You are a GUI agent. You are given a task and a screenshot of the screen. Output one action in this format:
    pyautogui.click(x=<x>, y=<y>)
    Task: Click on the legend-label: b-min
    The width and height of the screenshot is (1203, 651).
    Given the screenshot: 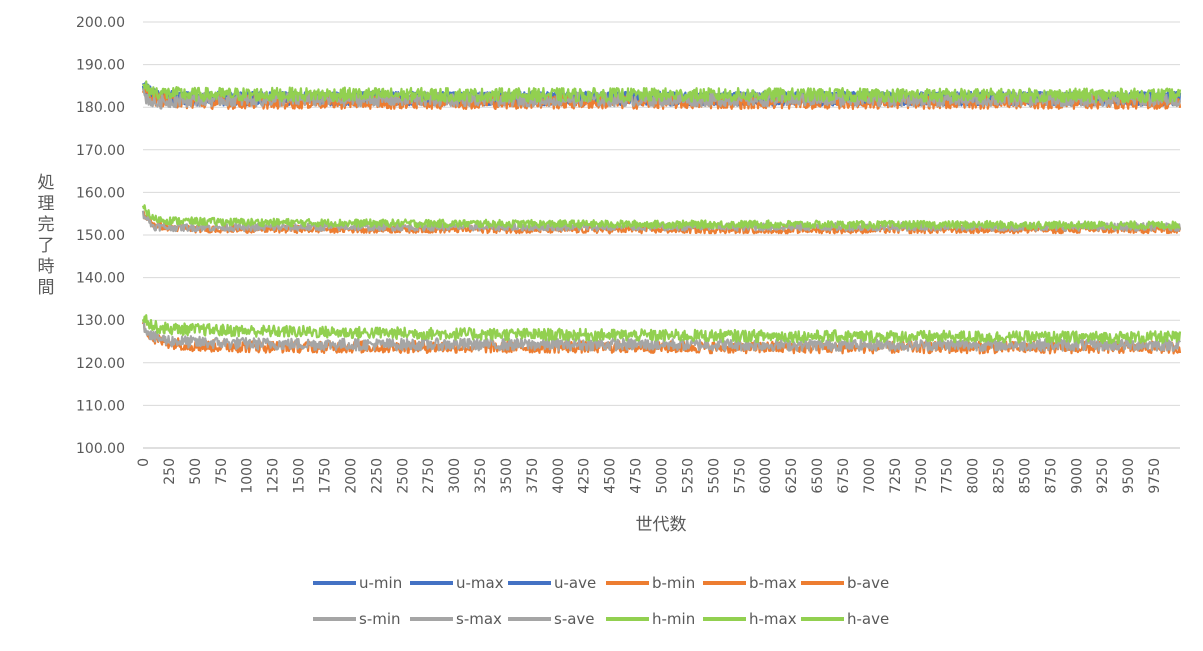 What is the action you would take?
    pyautogui.click(x=673, y=583)
    